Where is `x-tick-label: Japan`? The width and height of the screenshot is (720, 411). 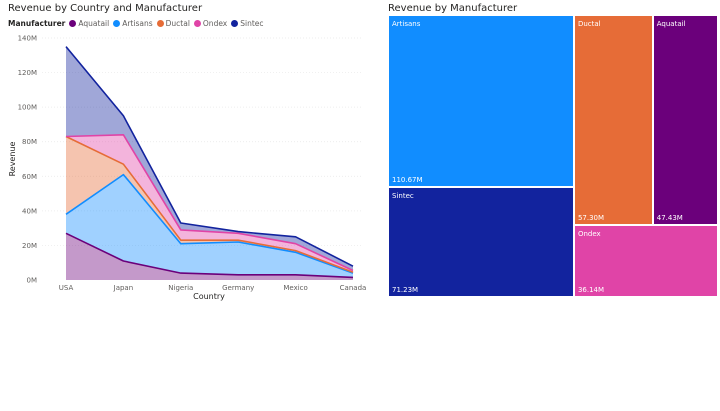
x-tick-label: Japan is located at coordinates (123, 288).